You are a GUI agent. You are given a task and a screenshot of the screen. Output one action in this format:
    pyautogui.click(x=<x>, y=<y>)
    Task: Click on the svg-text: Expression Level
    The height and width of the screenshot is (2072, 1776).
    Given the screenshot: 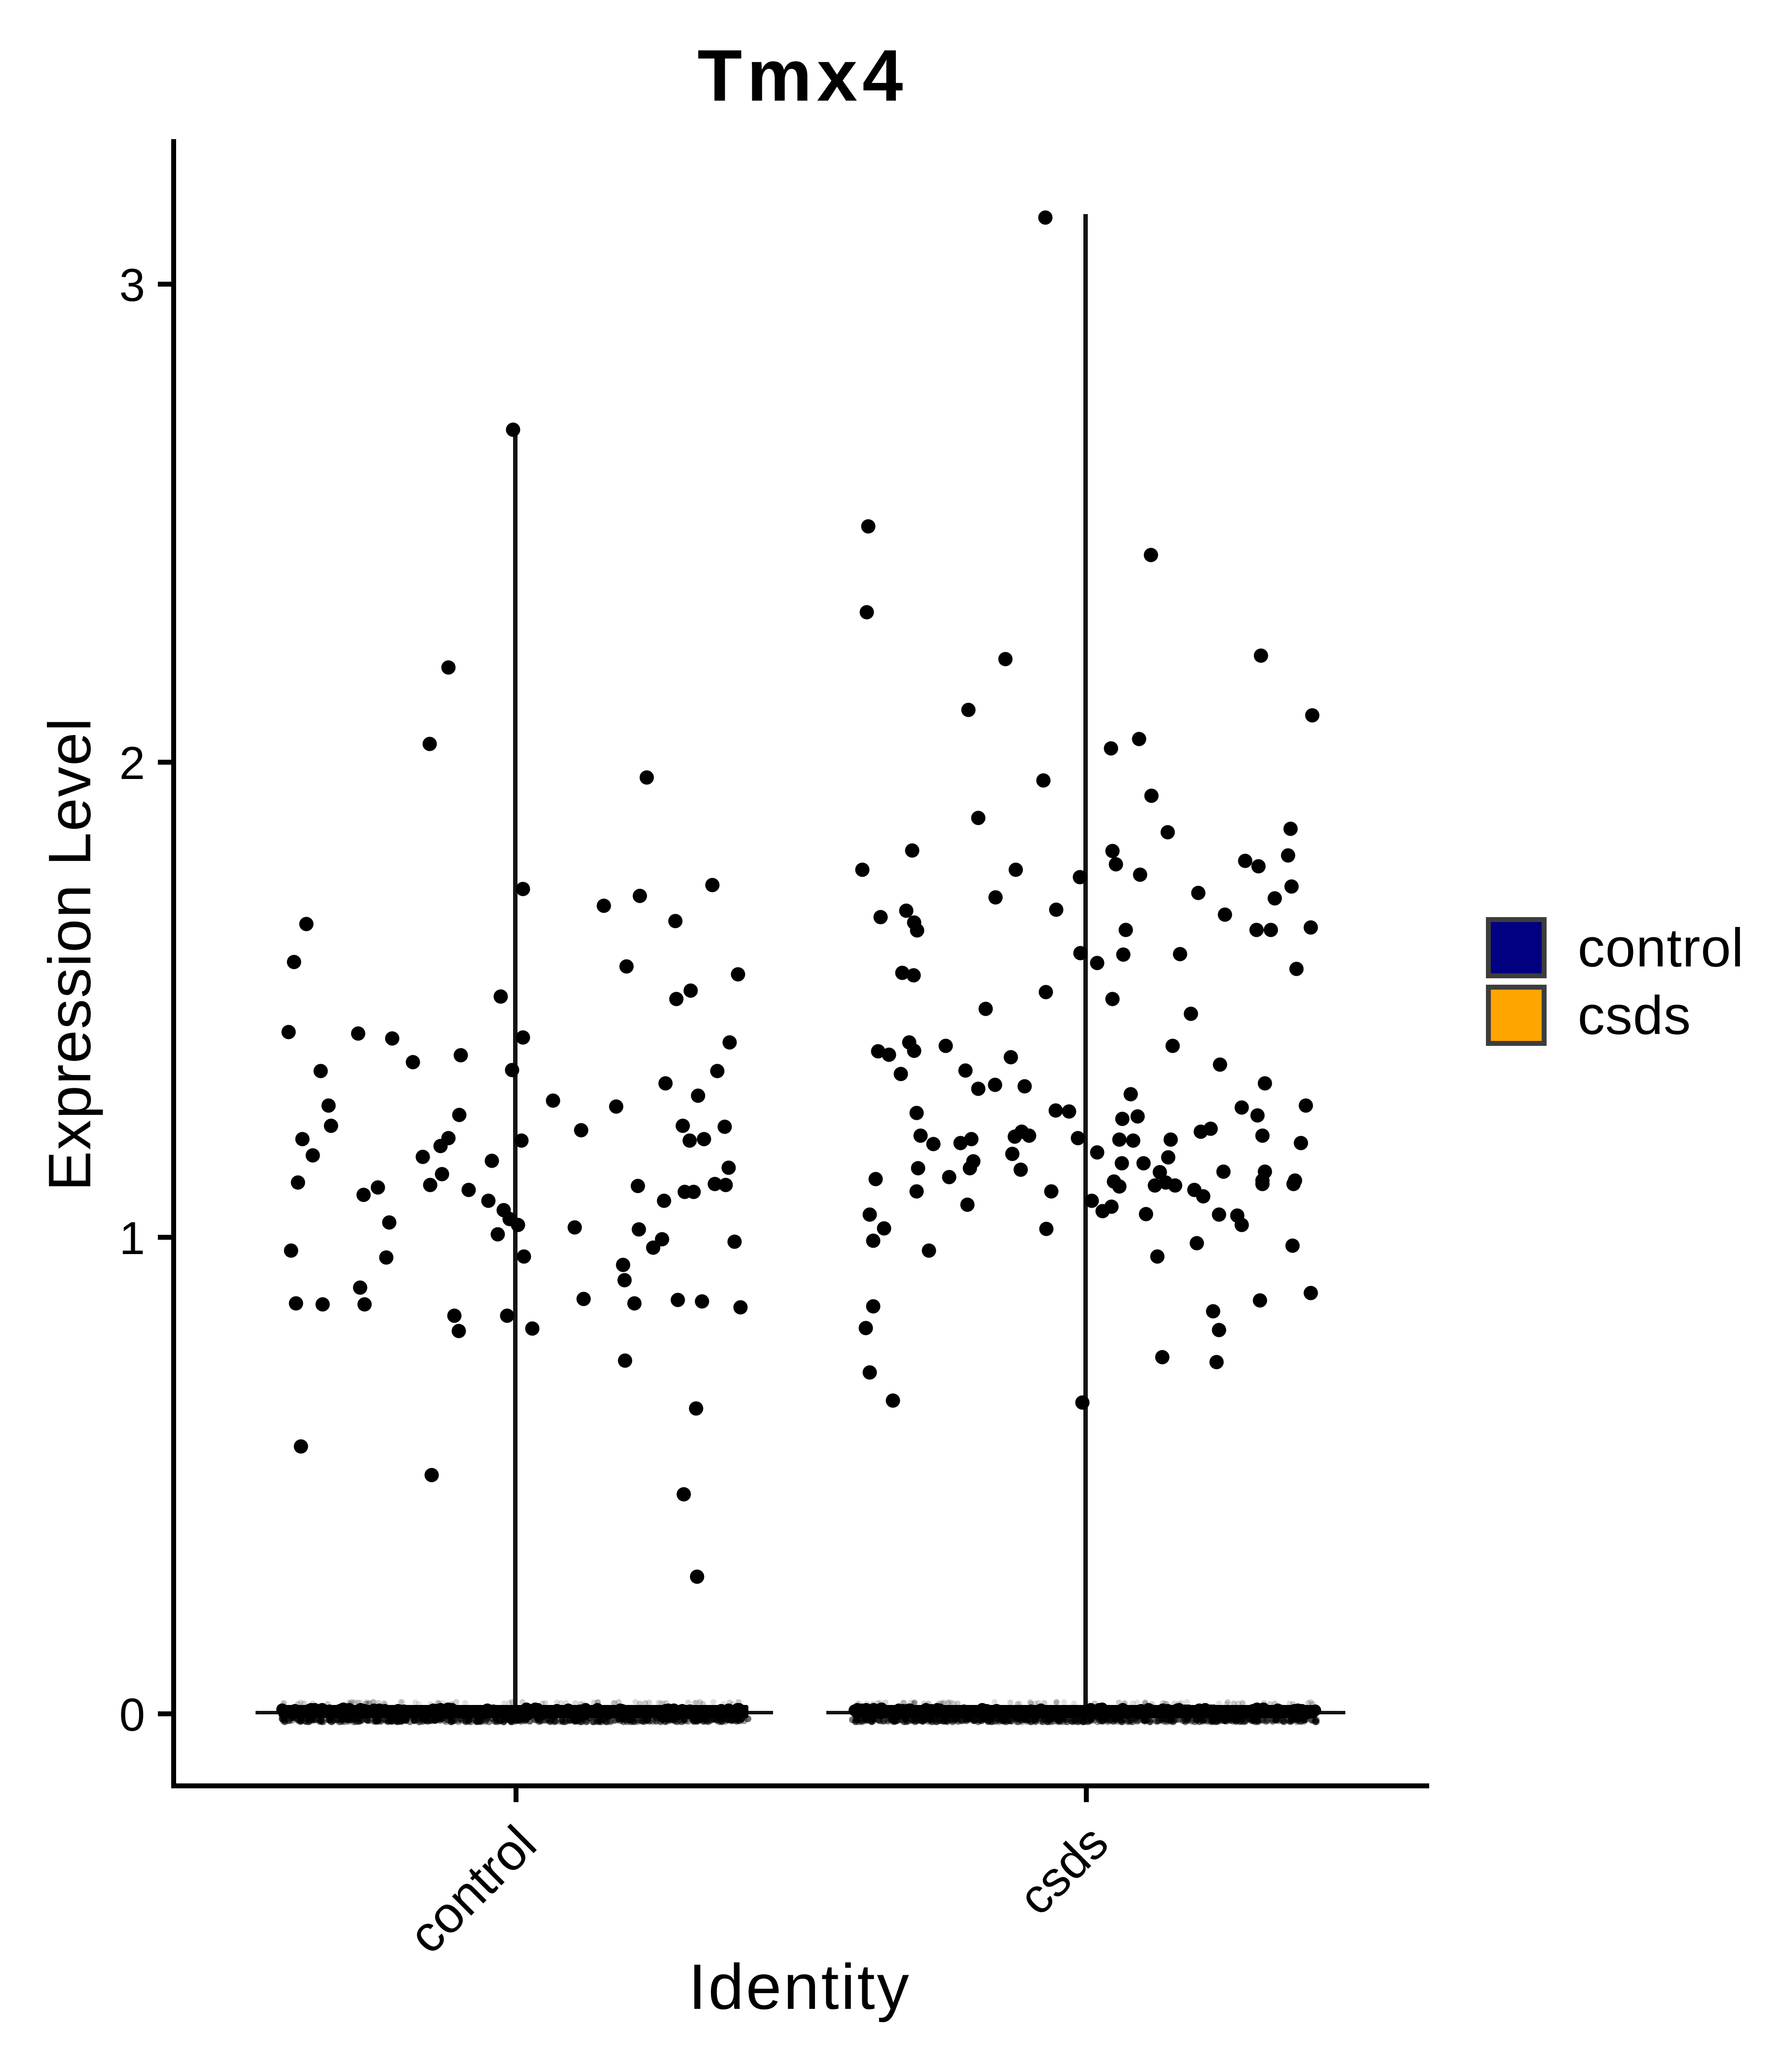 What is the action you would take?
    pyautogui.click(x=69, y=954)
    